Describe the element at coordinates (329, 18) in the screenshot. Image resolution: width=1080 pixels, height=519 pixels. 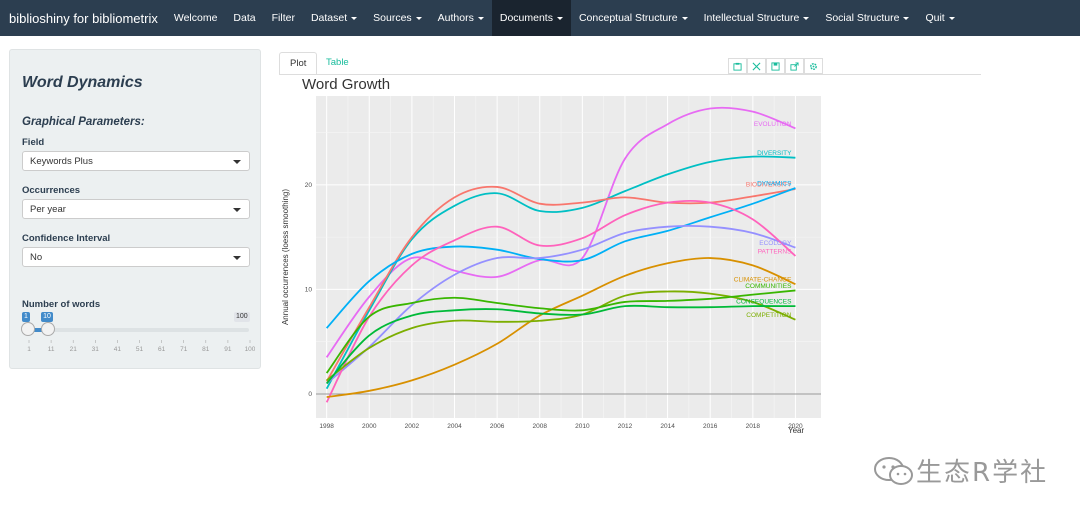
I see `nav-item-label: Dataset` at that location.